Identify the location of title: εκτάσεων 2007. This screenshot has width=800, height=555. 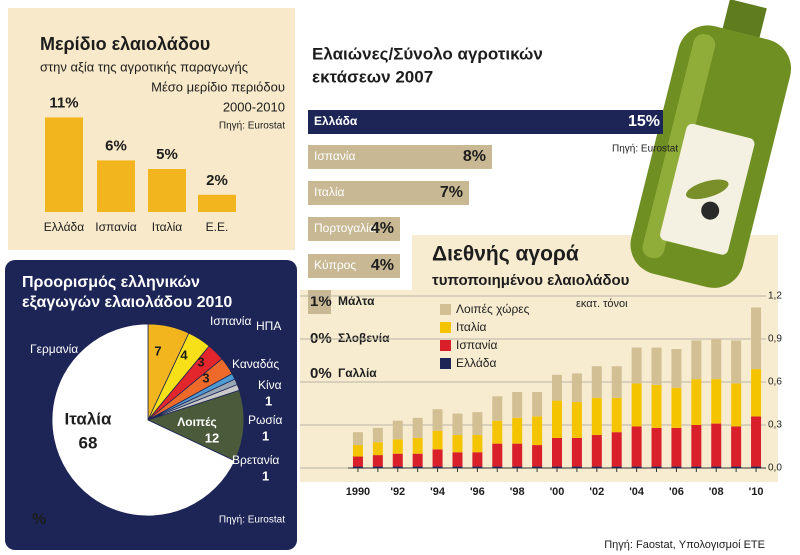
(372, 76).